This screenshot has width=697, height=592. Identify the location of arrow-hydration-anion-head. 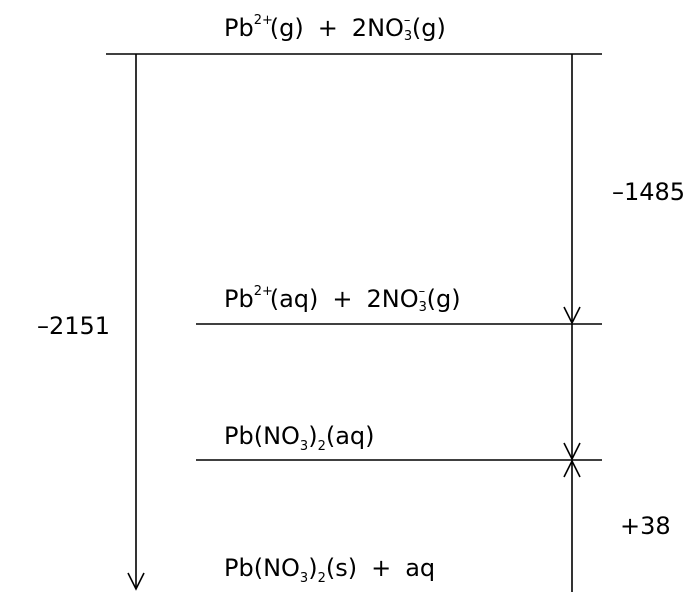
(572, 451).